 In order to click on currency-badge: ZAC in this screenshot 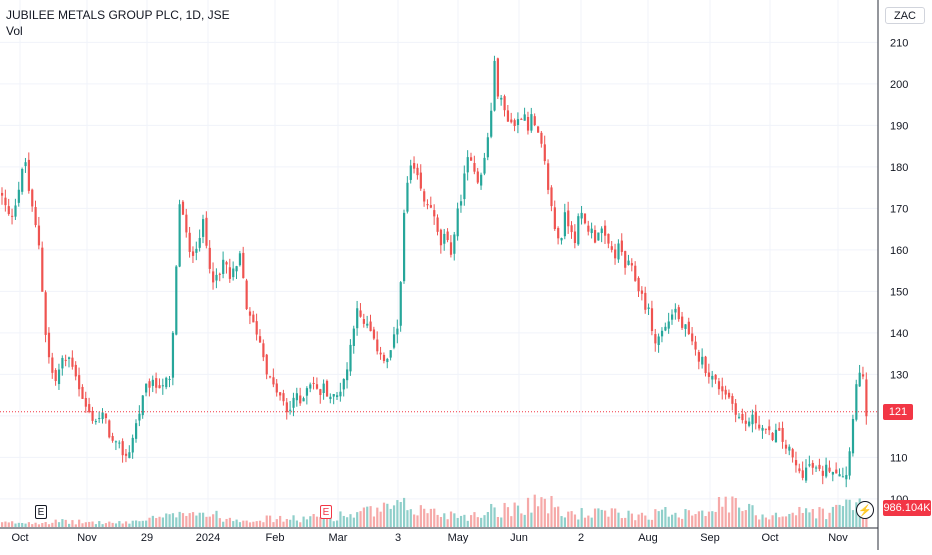, I will do `click(905, 15)`.